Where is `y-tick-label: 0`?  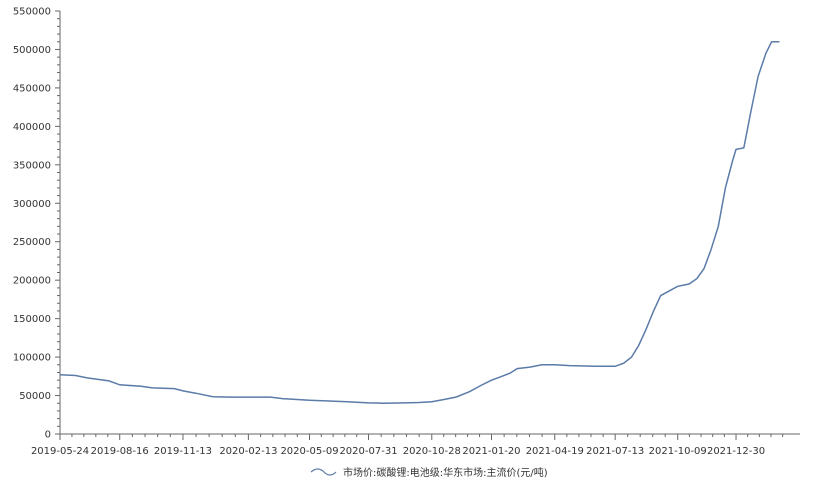 y-tick-label: 0 is located at coordinates (48, 435).